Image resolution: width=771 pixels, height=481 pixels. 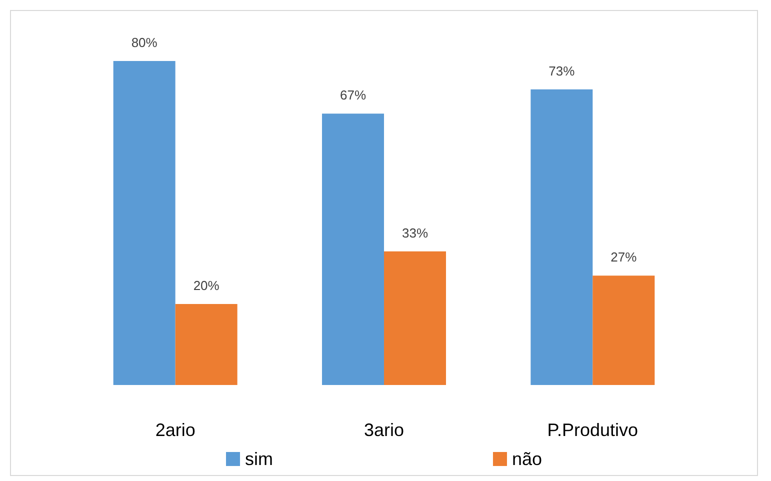 What do you see at coordinates (258, 459) in the screenshot?
I see `legend-label: sim` at bounding box center [258, 459].